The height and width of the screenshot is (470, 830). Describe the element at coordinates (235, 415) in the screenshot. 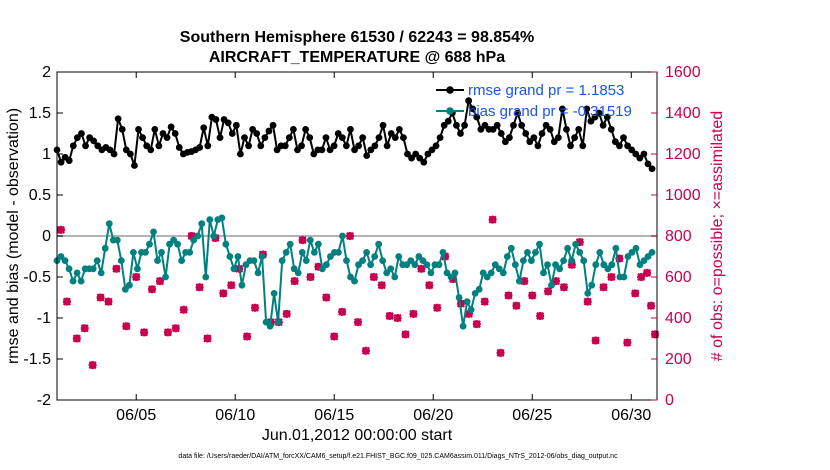

I see `x-tick-label: 06/10` at that location.